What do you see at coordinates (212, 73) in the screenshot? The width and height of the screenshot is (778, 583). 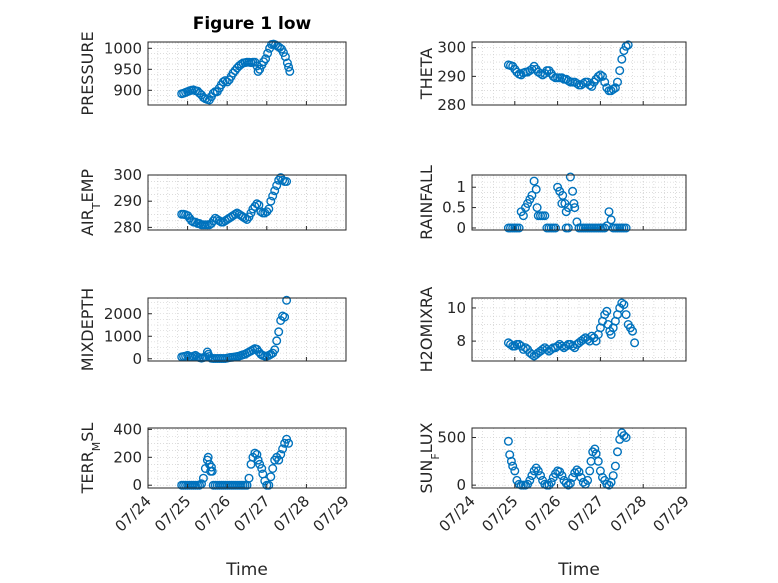 I see `subplot-1: 900 950 1000 PRESSURE` at bounding box center [212, 73].